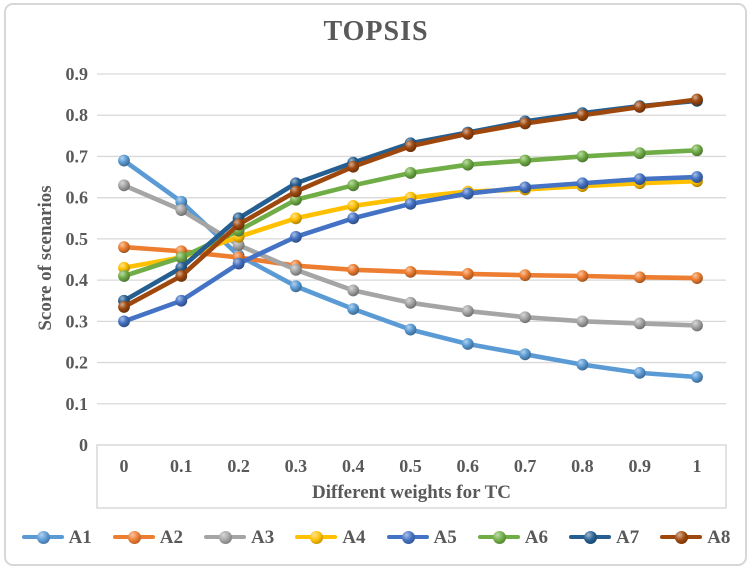 The width and height of the screenshot is (752, 570). I want to click on legend-label: A6, so click(536, 537).